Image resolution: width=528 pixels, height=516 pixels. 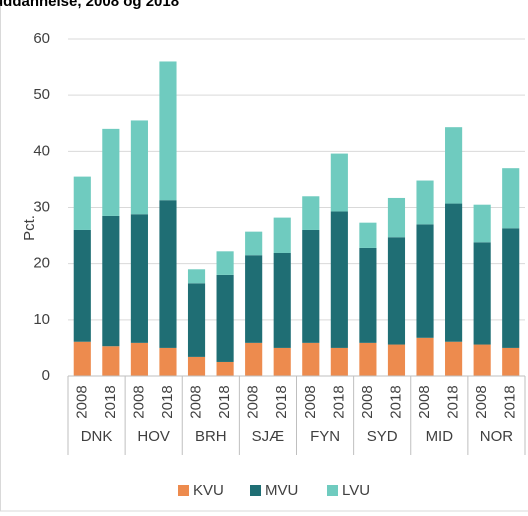 I want to click on y-tick-label: 40, so click(x=41, y=150).